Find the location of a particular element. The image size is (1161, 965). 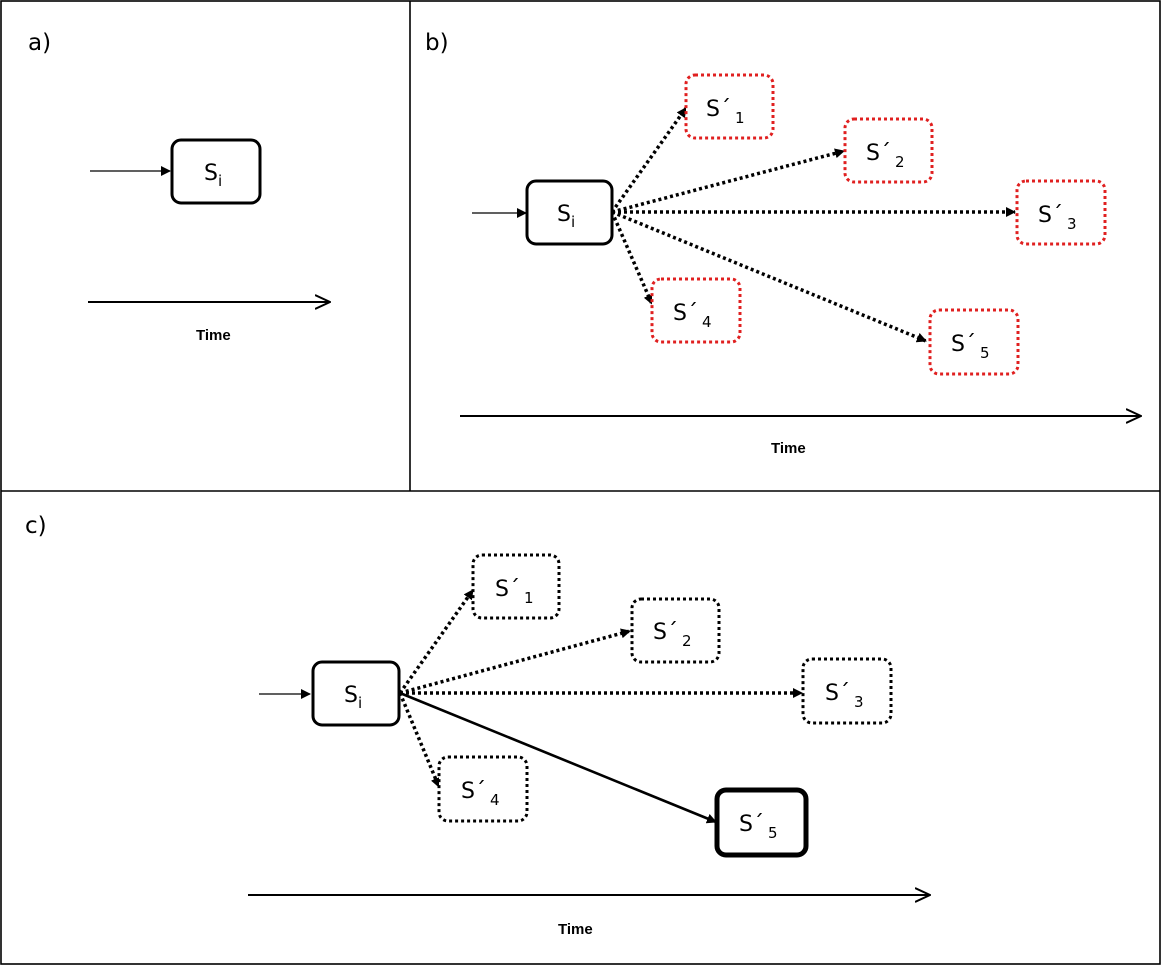

panel-c-label: c) is located at coordinates (36, 526).